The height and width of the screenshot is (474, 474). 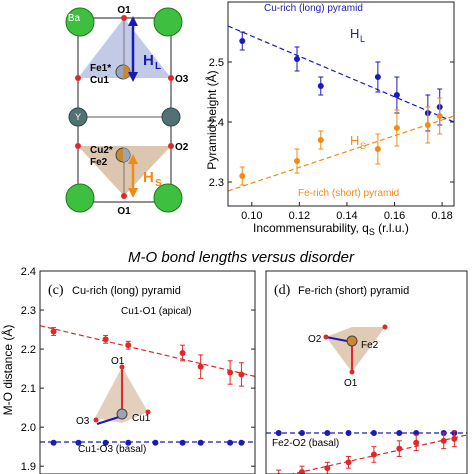 I want to click on inset-fe2-label: Fe2, so click(x=370, y=345).